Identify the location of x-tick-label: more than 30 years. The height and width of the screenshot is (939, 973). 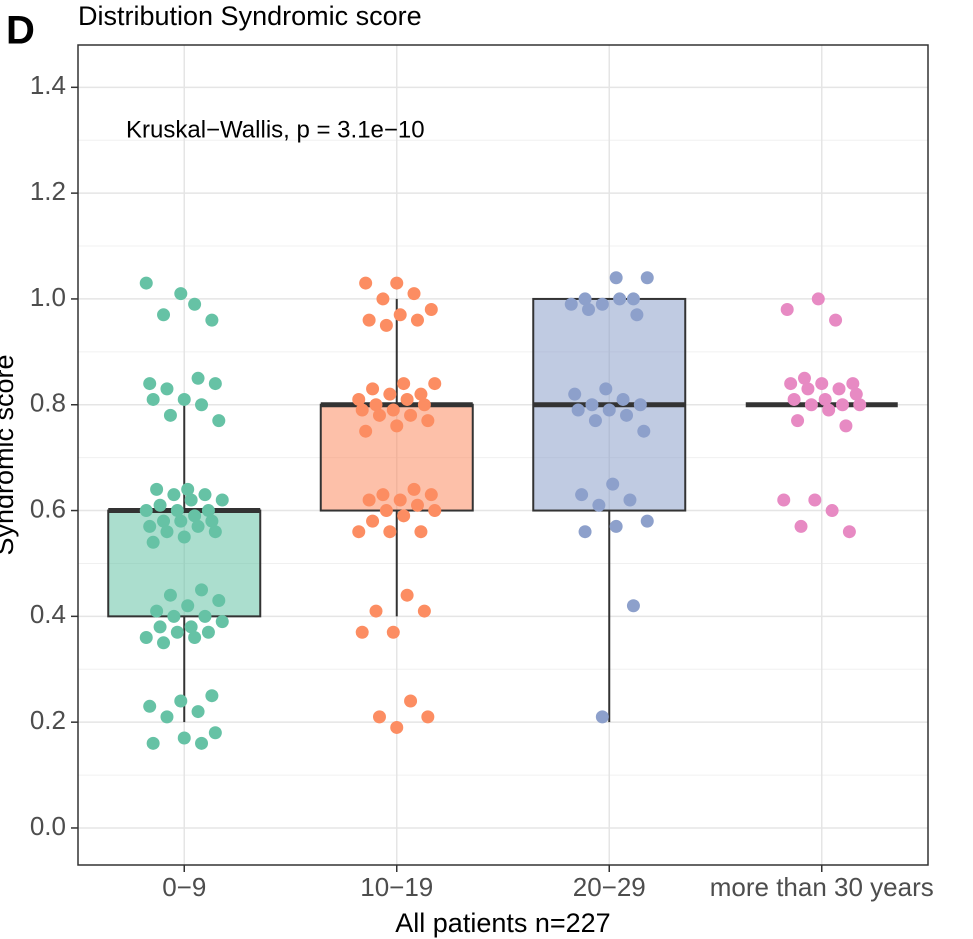
(822, 887).